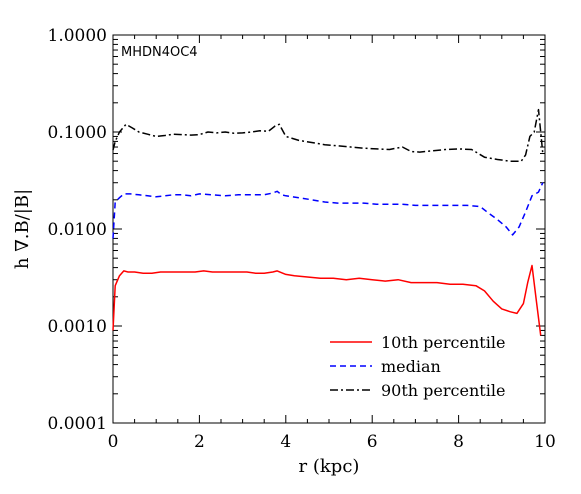 Image resolution: width=581 pixels, height=494 pixels. Describe the element at coordinates (199, 442) in the screenshot. I see `x-tick-label: 2` at that location.